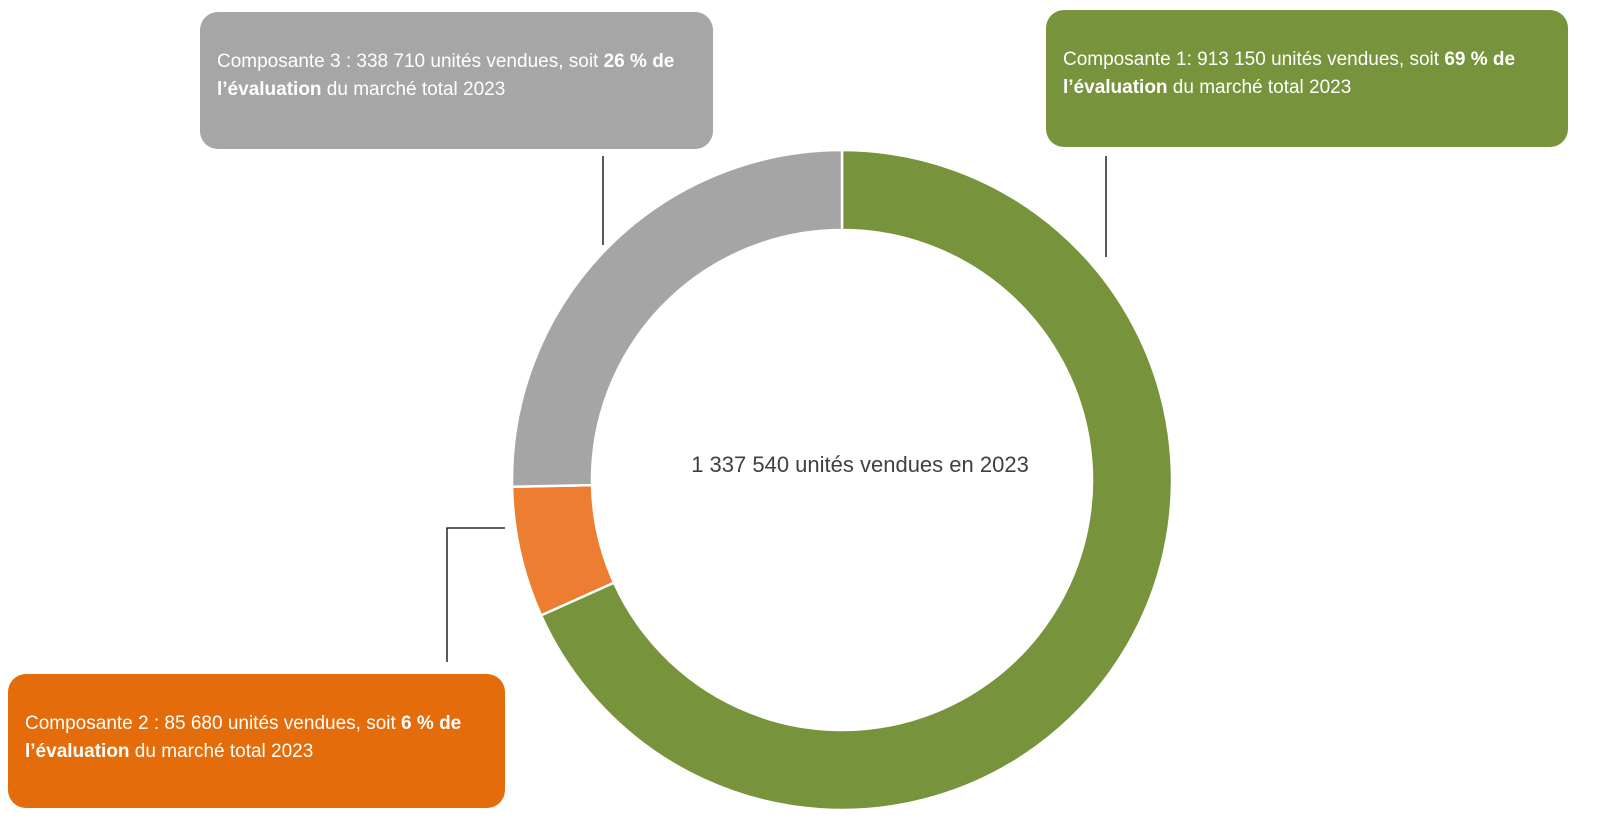  What do you see at coordinates (1289, 73) in the screenshot?
I see `callout-bold-text: 69 % de l’évaluation` at bounding box center [1289, 73].